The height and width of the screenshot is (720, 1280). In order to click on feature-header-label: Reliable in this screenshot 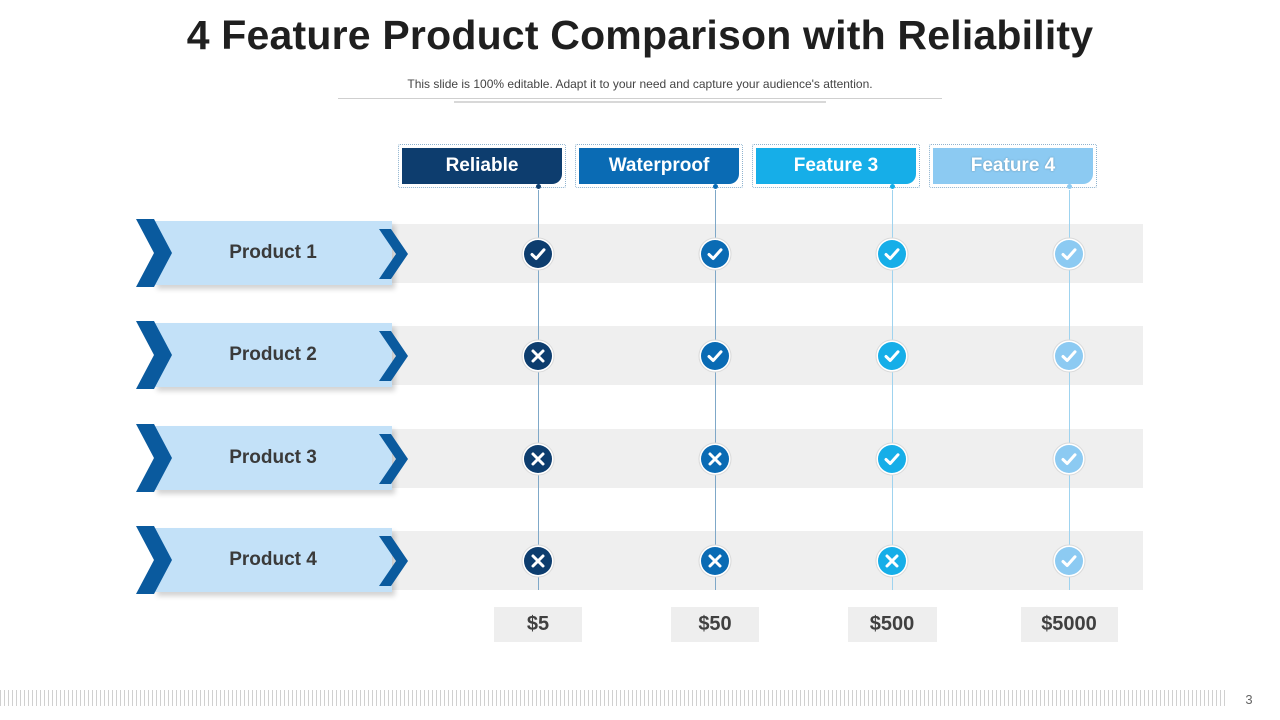, I will do `click(482, 166)`.